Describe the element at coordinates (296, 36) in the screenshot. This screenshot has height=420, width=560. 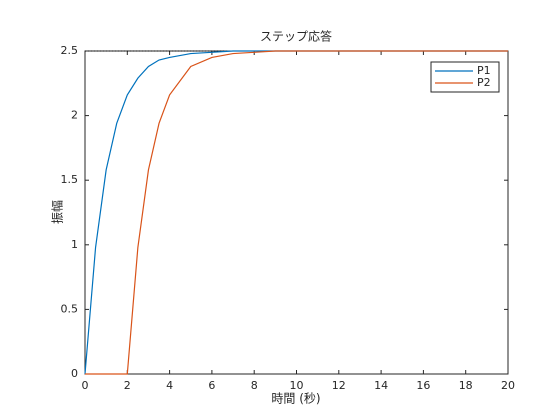
I see `chart-title: ステップ応答` at that location.